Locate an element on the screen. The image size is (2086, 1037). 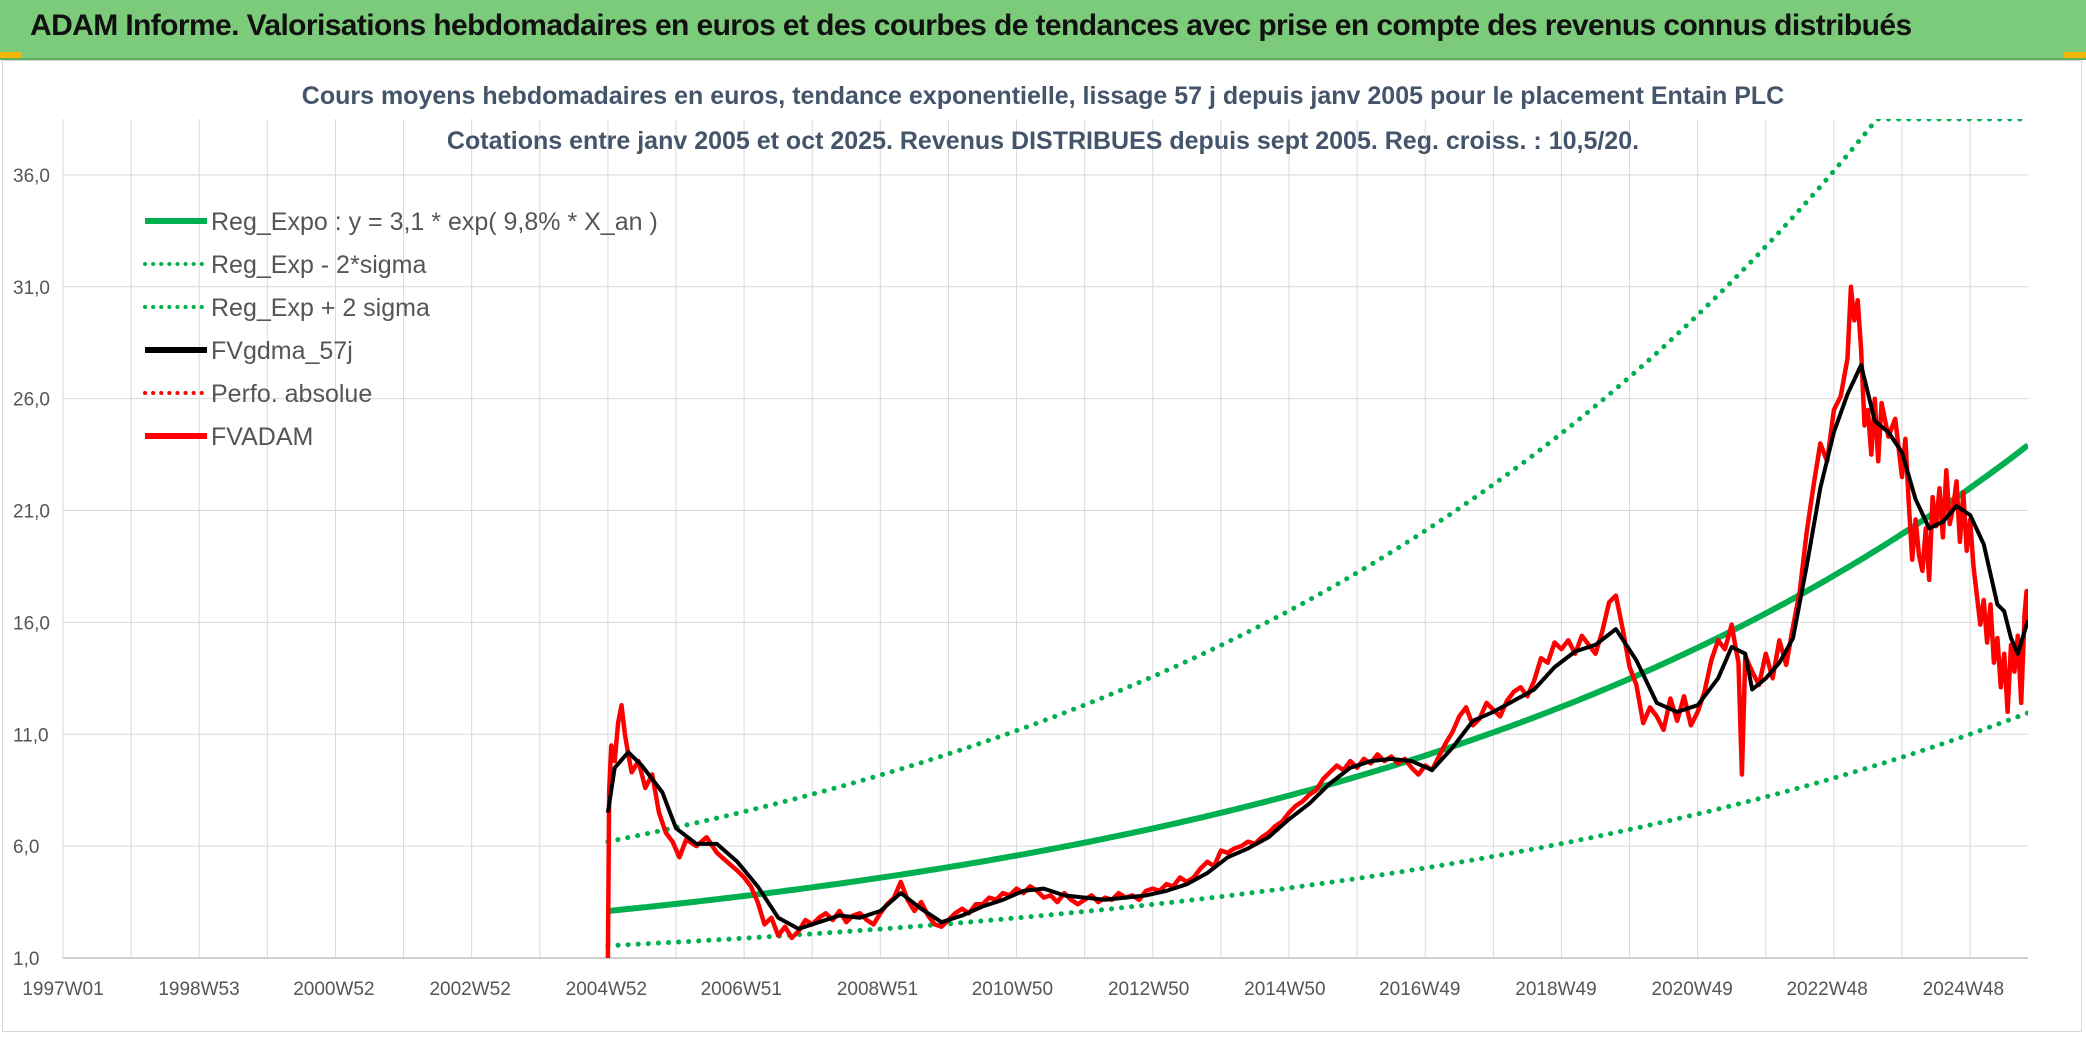
corner-marker-left is located at coordinates (11, 55).